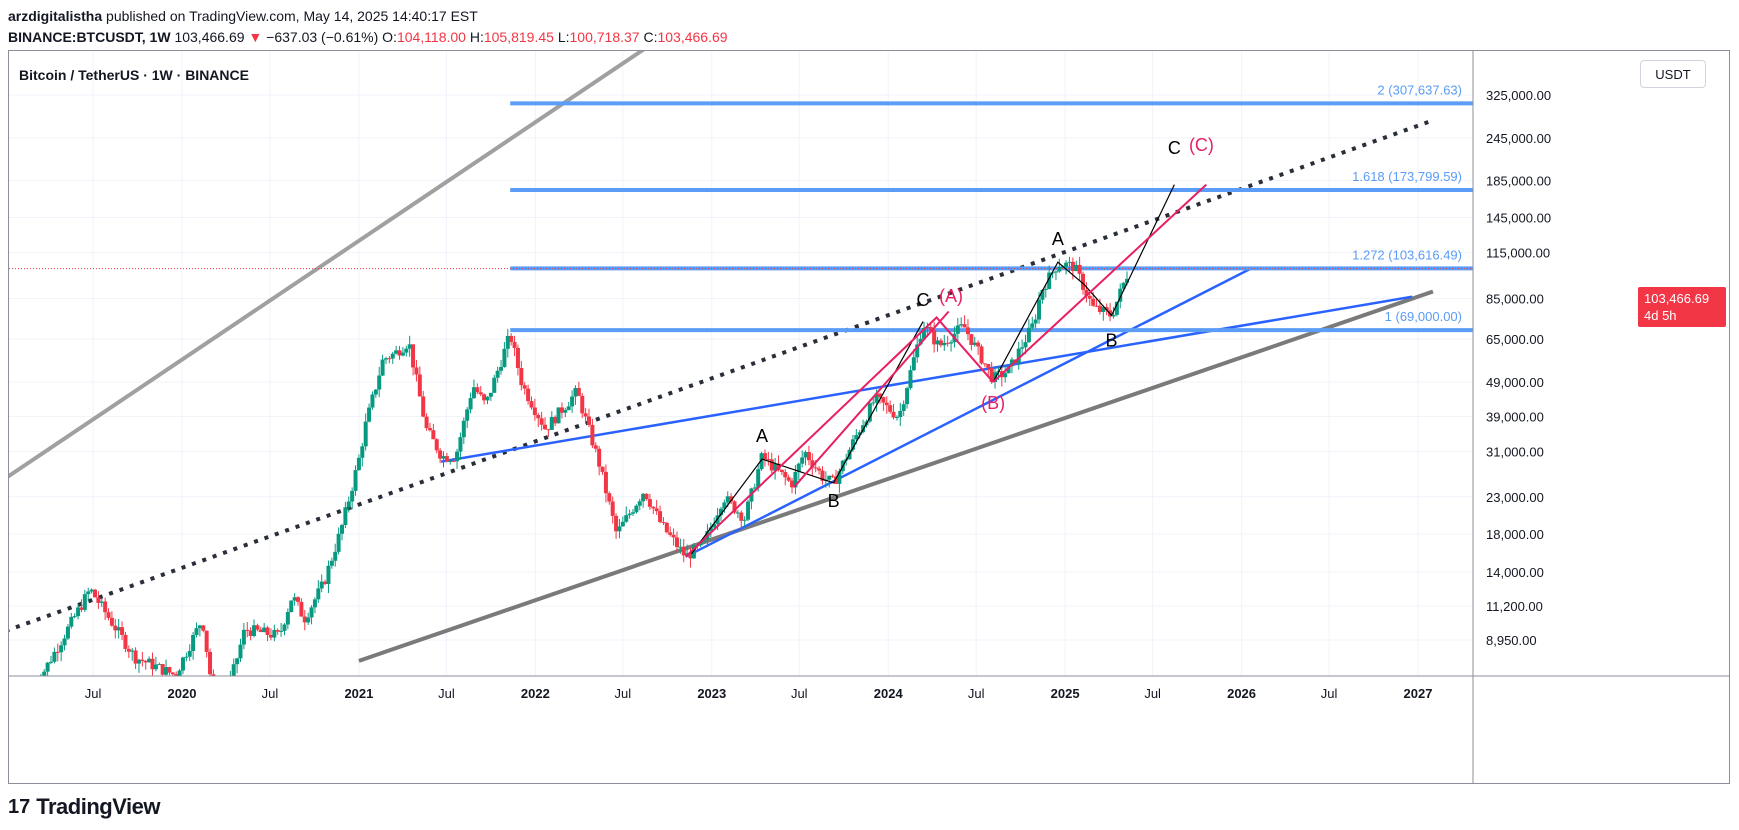 The image size is (1739, 830). What do you see at coordinates (951, 296) in the screenshot?
I see `wave-label: (A)` at bounding box center [951, 296].